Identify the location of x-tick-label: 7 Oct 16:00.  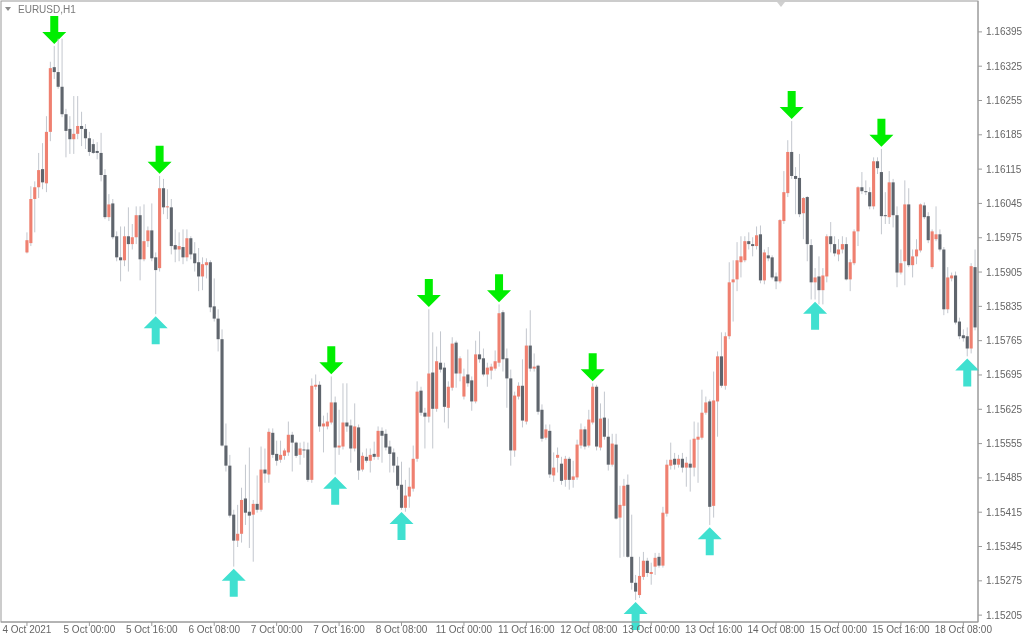
(339, 629).